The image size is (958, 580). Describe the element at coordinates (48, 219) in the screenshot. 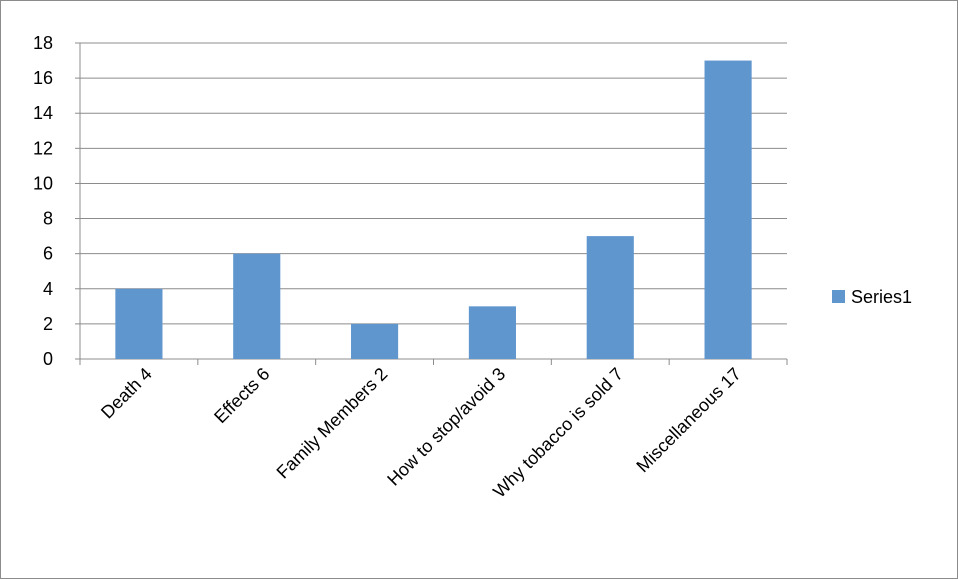

I see `y-tick-label: 8` at that location.